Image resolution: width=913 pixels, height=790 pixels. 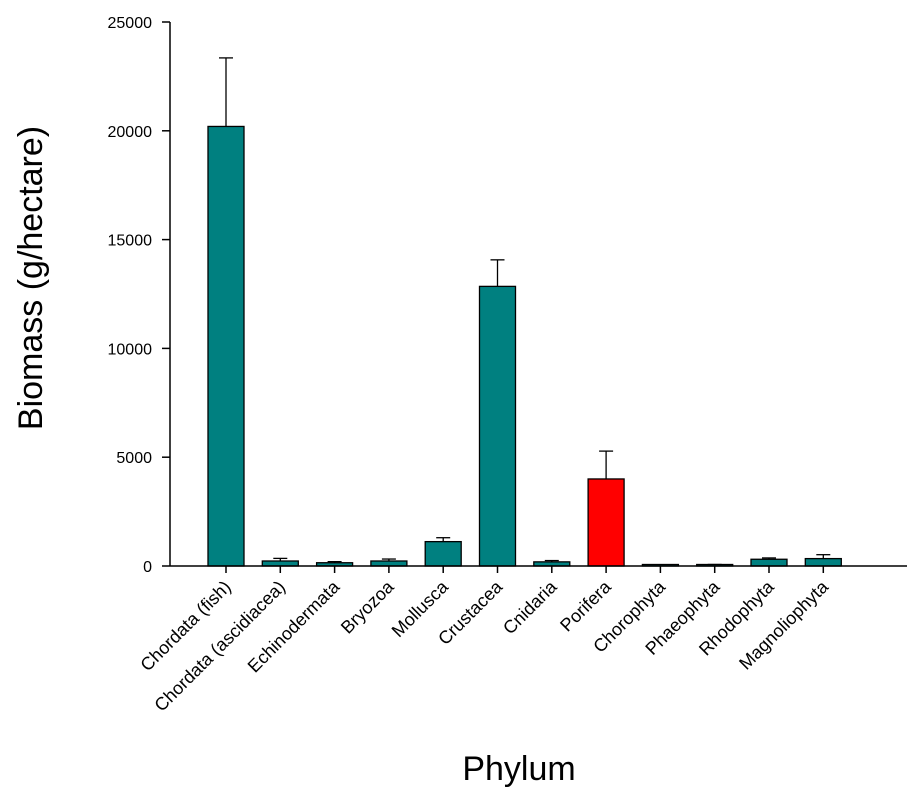 What do you see at coordinates (130, 241) in the screenshot?
I see `y-tick-label: 15000` at bounding box center [130, 241].